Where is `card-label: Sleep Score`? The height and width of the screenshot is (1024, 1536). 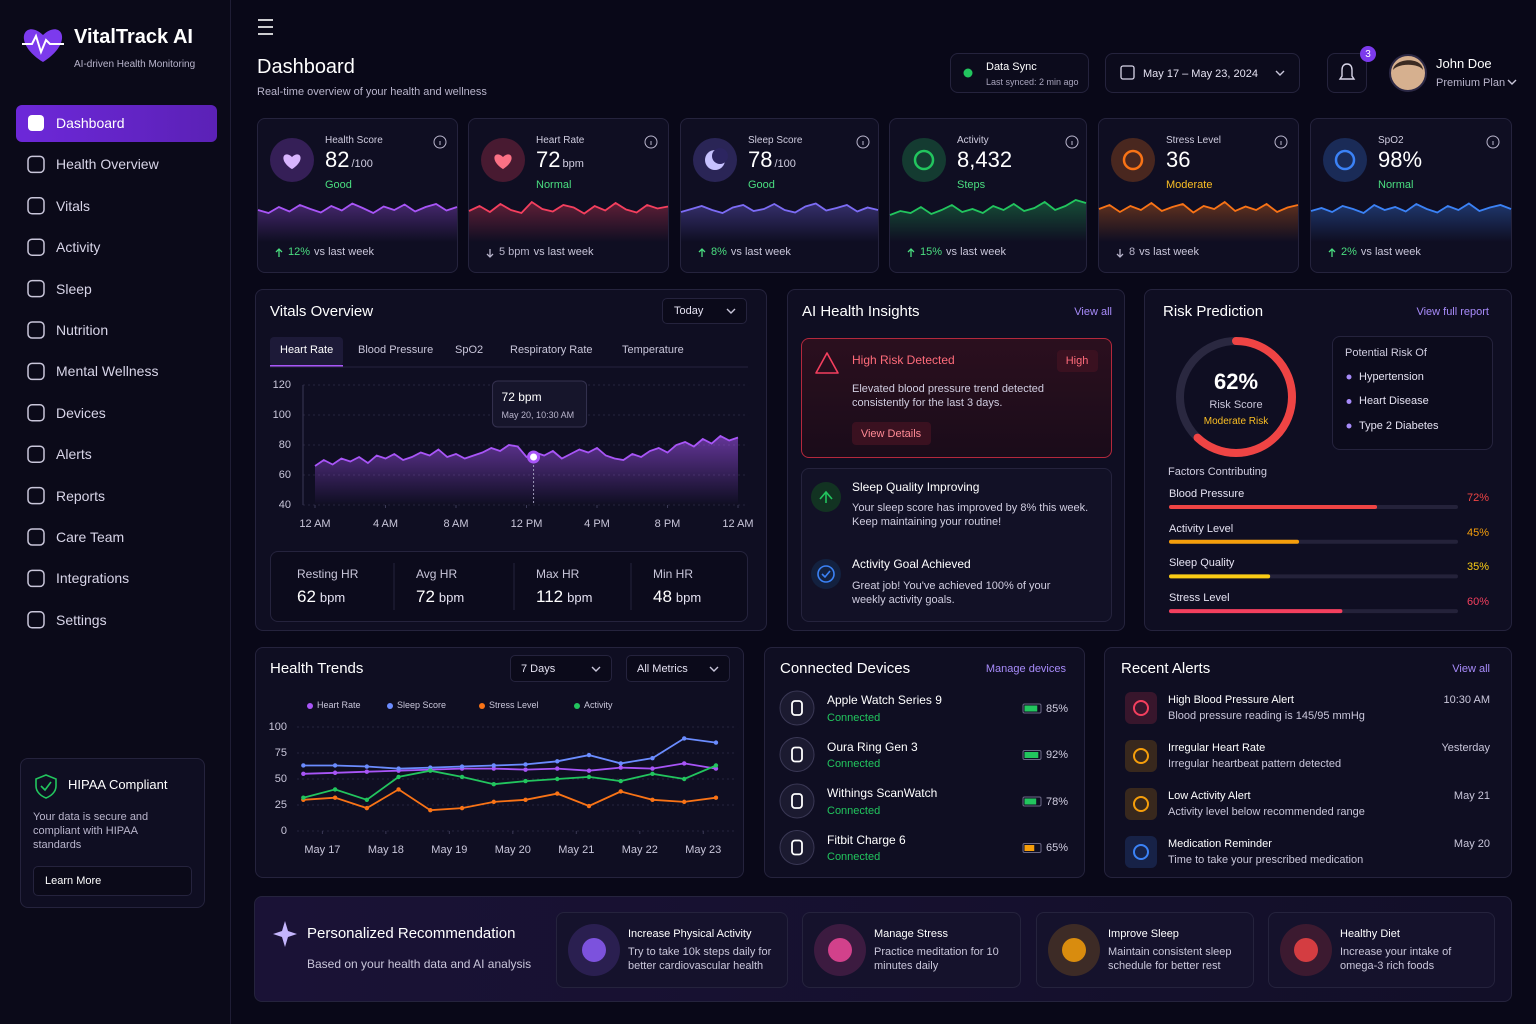
card-label: Sleep Score is located at coordinates (775, 140).